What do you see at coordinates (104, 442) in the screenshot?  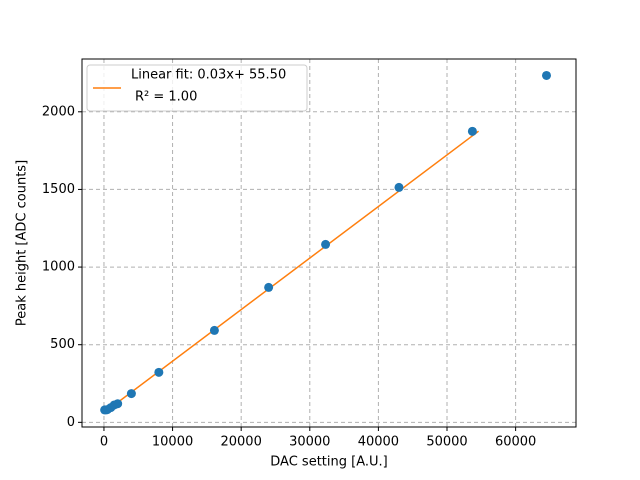 I see `x-tick-label: 0` at bounding box center [104, 442].